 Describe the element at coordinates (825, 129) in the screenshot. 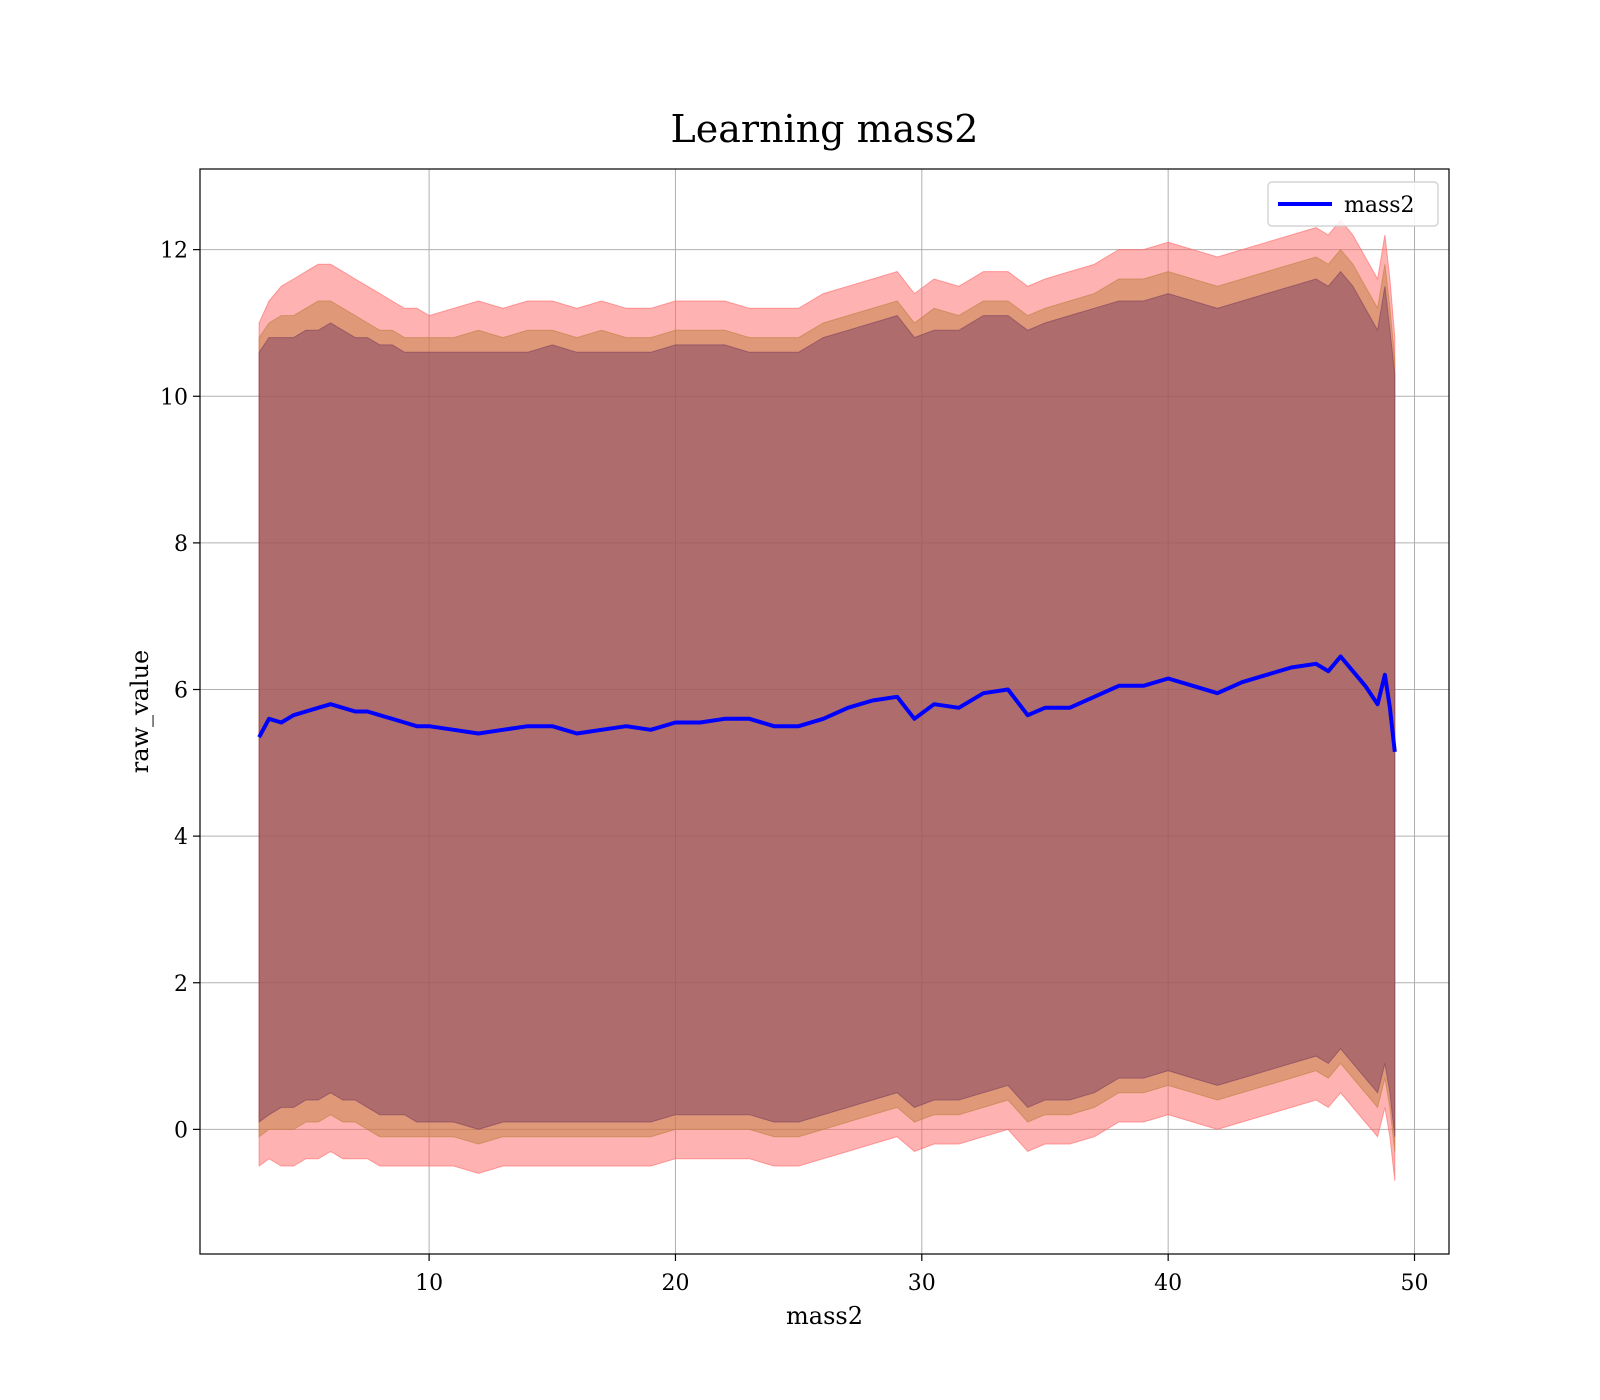

I see `chart-title: Learning mass2` at that location.